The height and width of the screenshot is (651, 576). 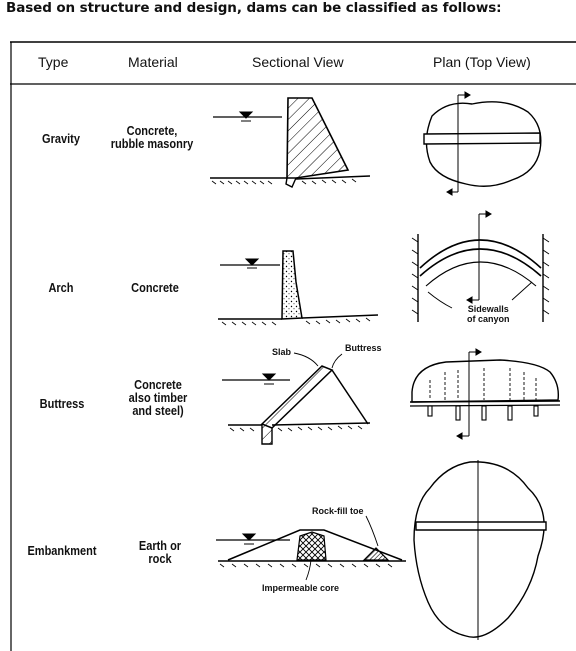 I want to click on column-header-type: Type, so click(x=53, y=62).